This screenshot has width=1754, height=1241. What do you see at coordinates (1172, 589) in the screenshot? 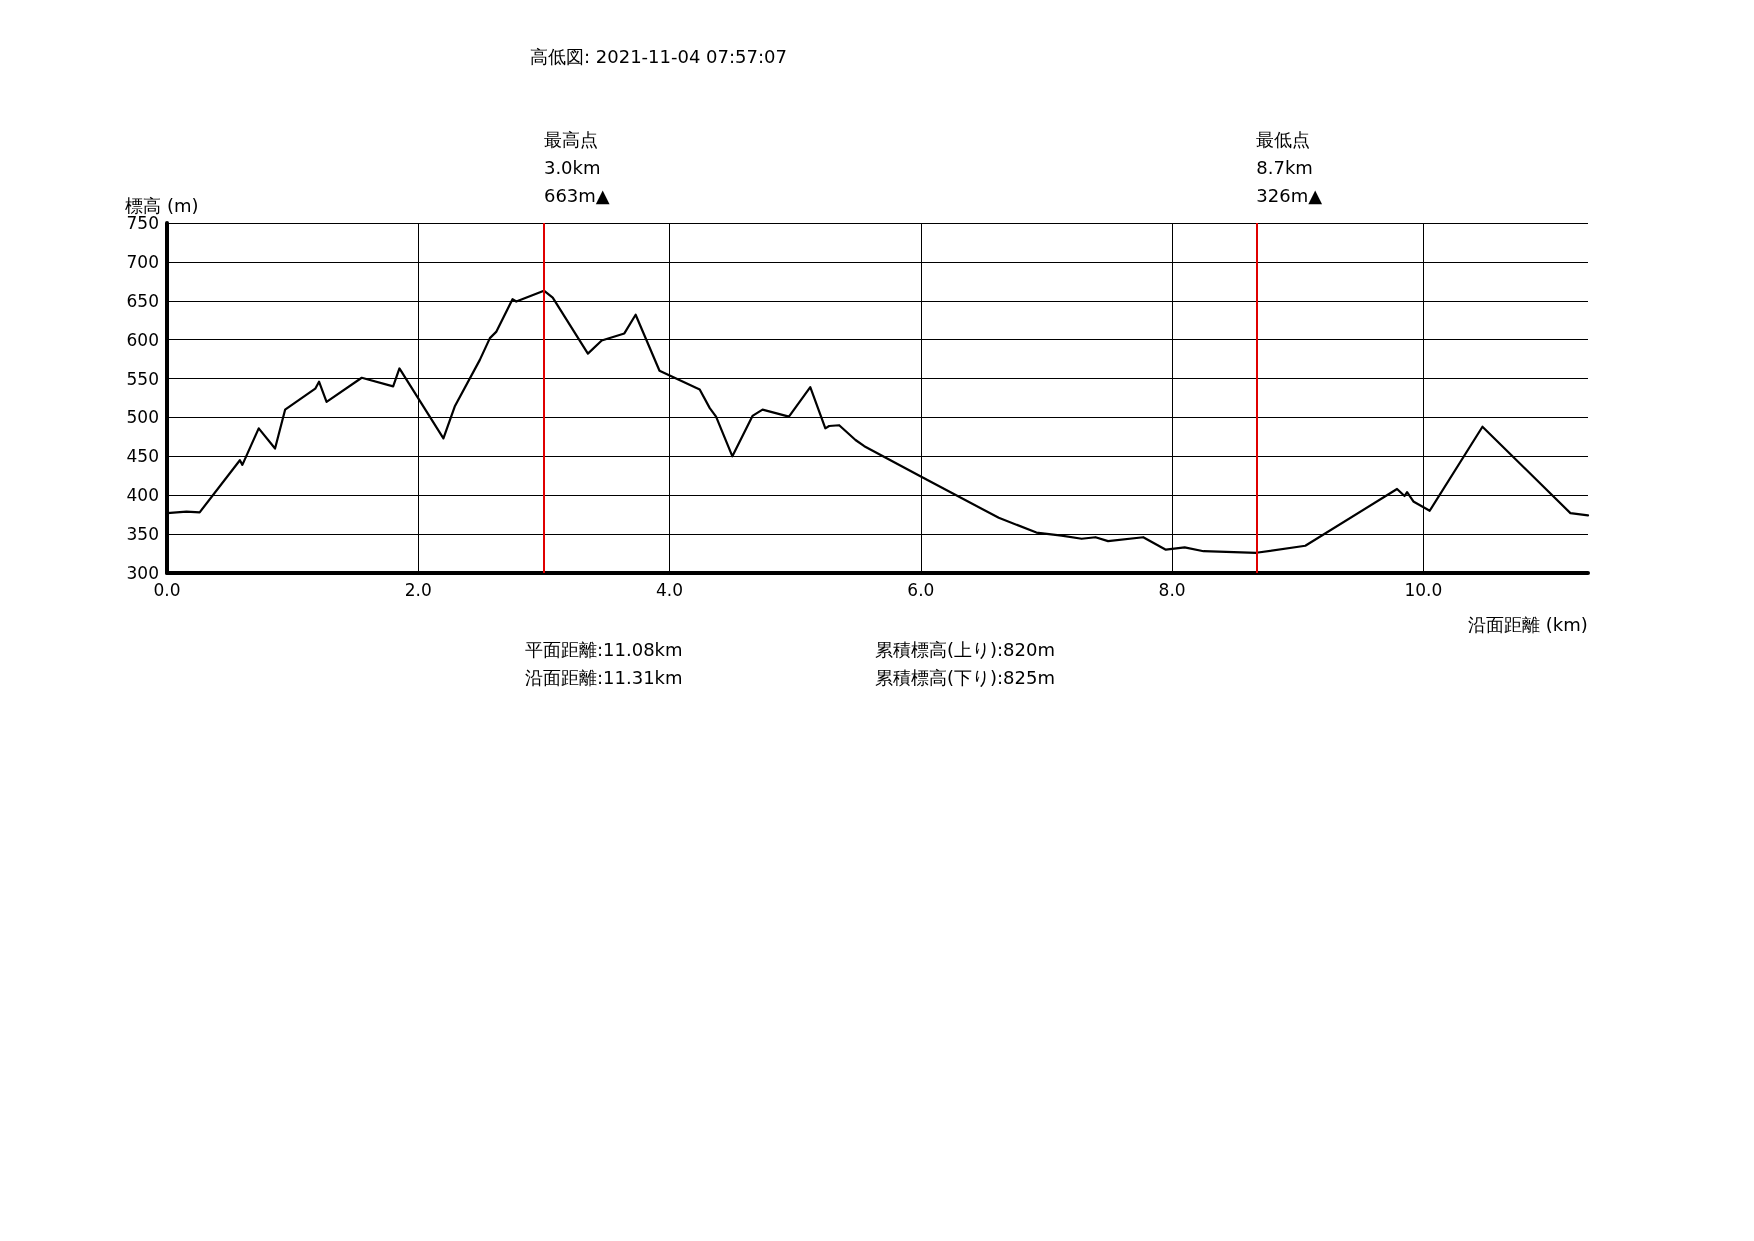
I see `x-tick-label: 8.0` at bounding box center [1172, 589].